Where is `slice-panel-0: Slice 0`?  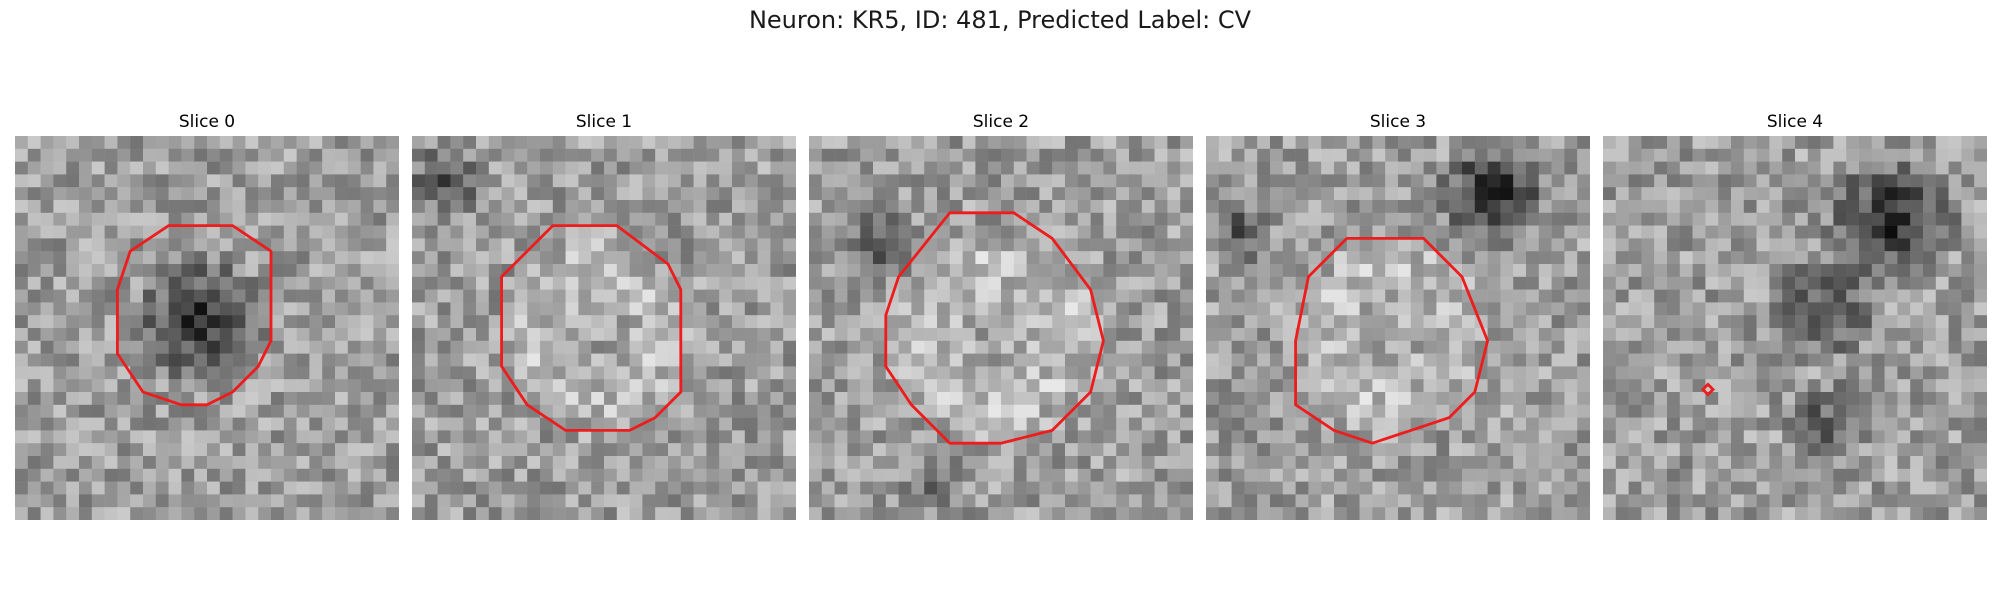
slice-panel-0: Slice 0 is located at coordinates (207, 315).